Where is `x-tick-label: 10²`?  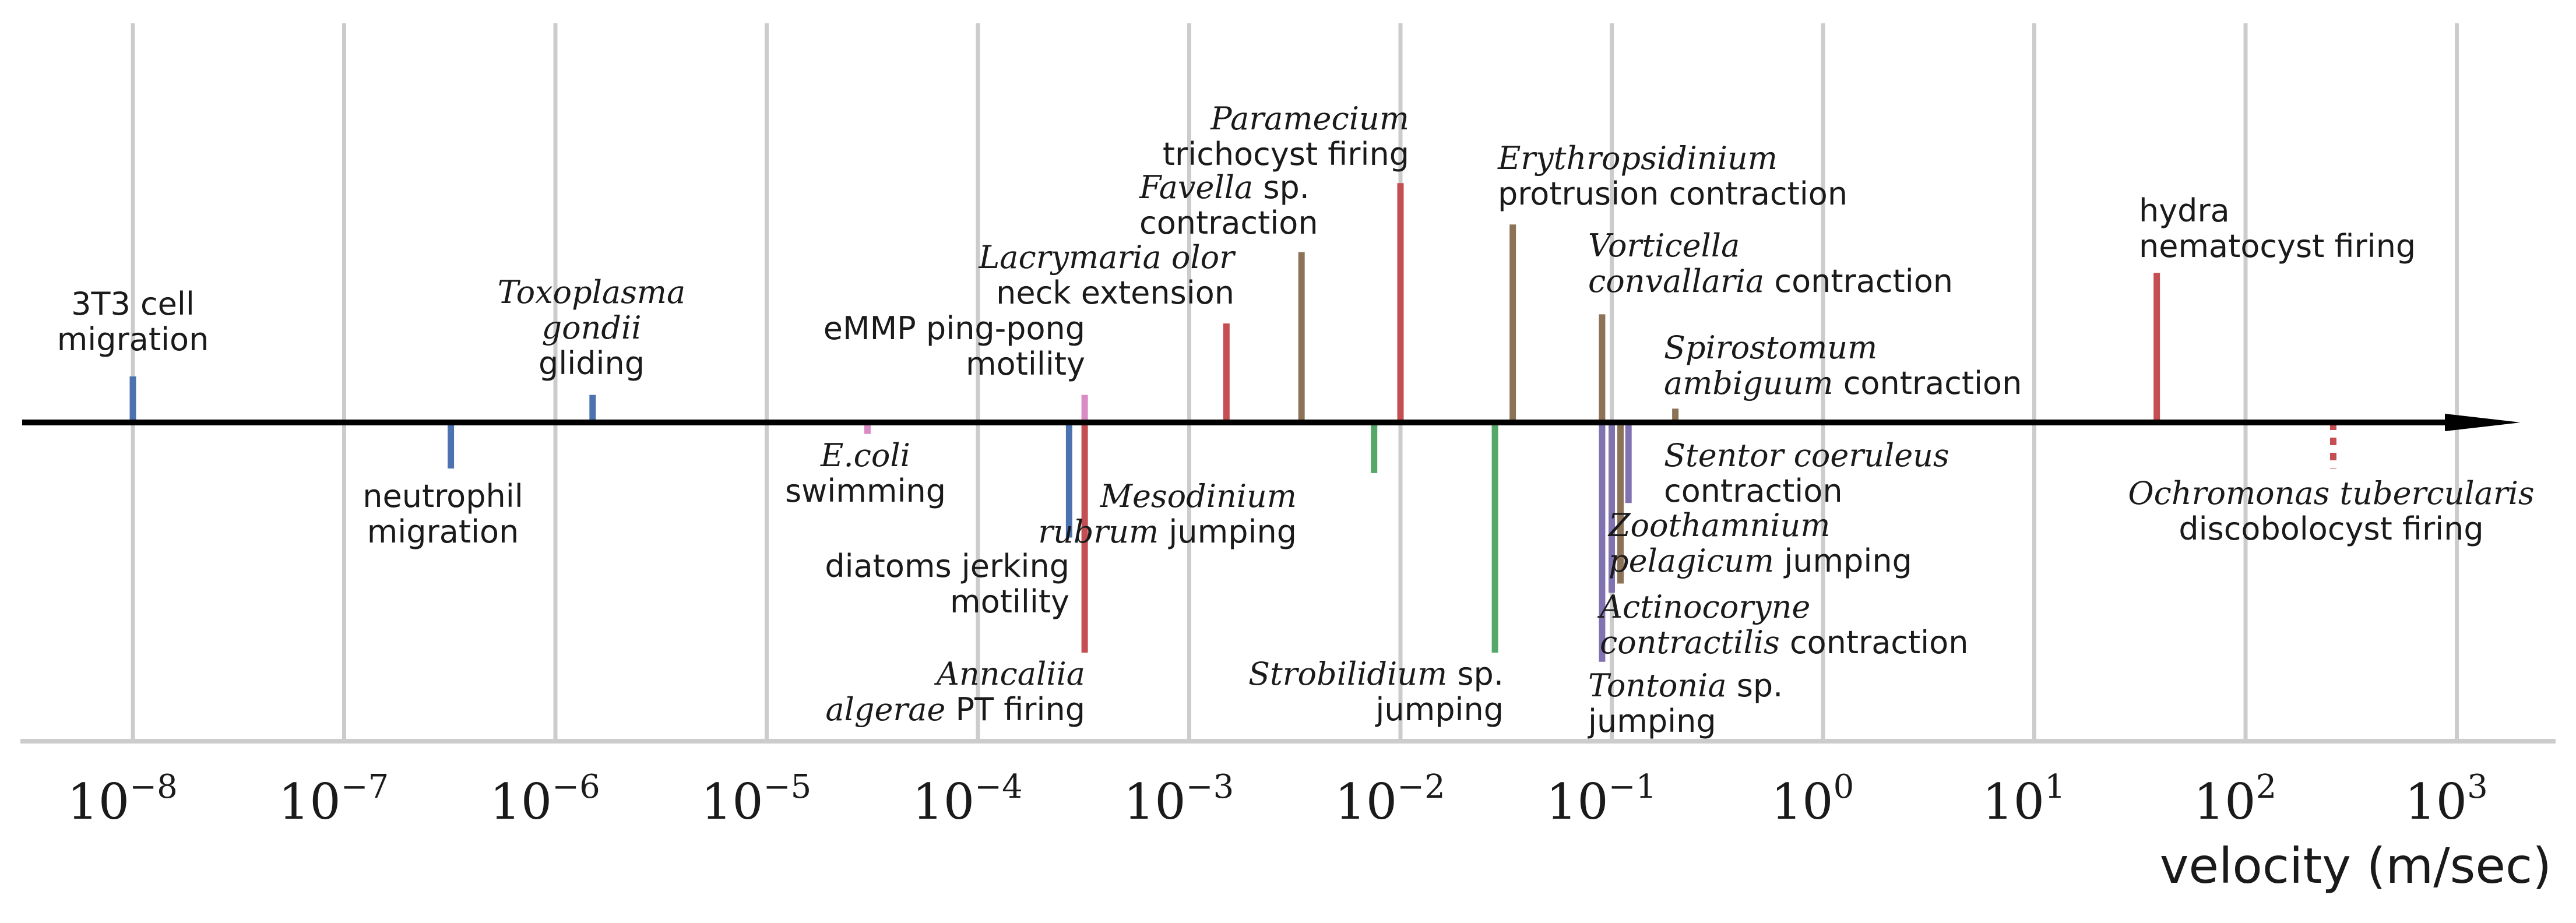 x-tick-label: 10² is located at coordinates (2235, 799).